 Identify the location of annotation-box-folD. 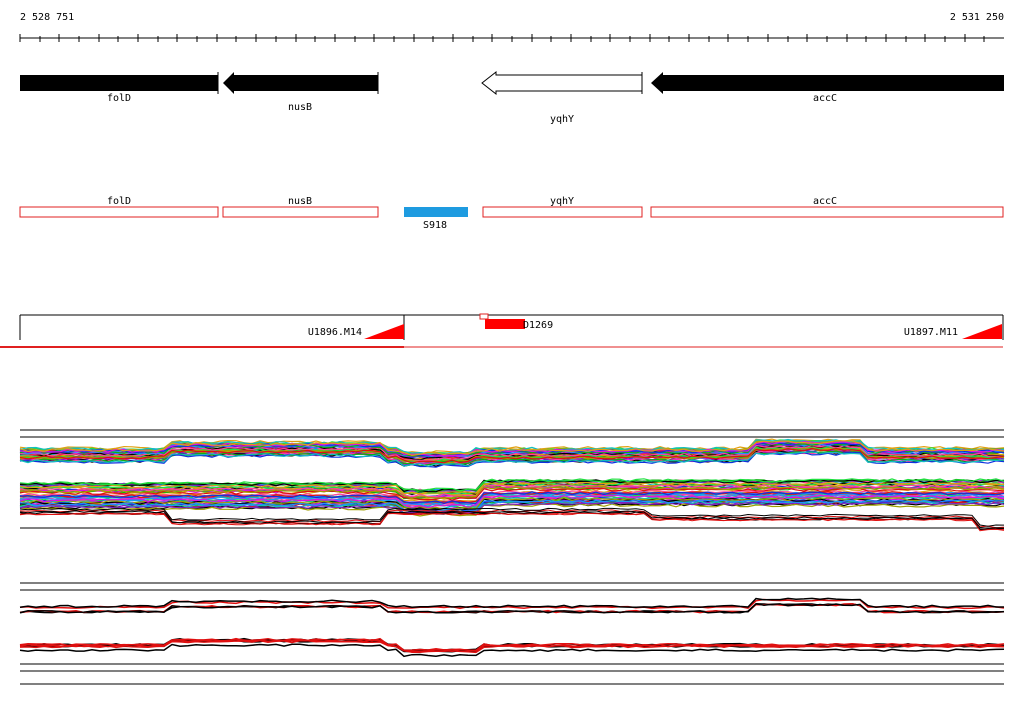
(119, 212).